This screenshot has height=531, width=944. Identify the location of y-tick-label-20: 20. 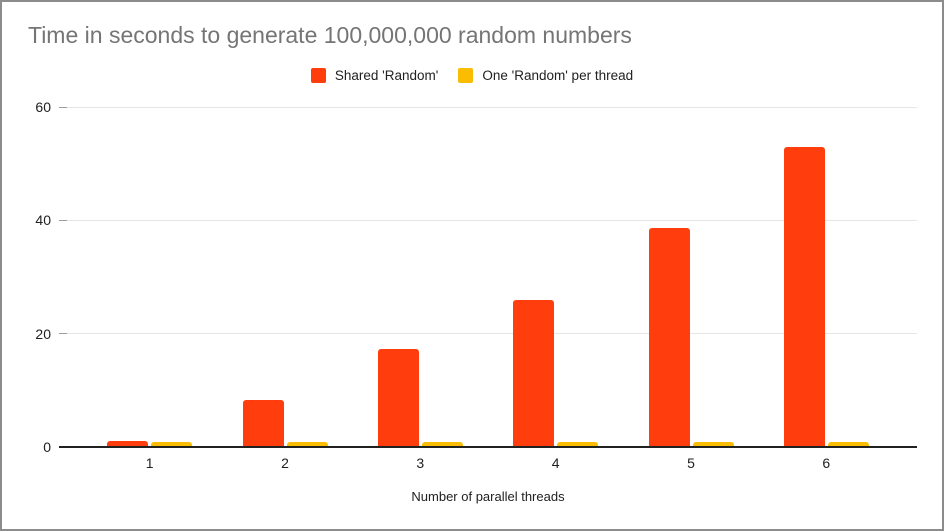
(43, 333).